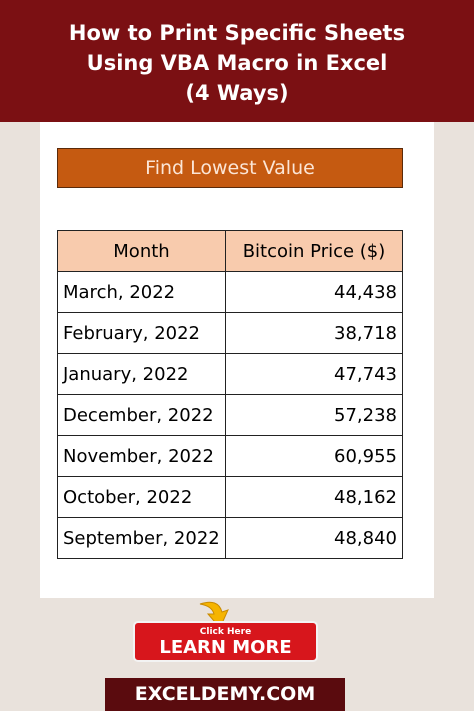 This screenshot has height=711, width=474. I want to click on price-cell: 57,238, so click(314, 415).